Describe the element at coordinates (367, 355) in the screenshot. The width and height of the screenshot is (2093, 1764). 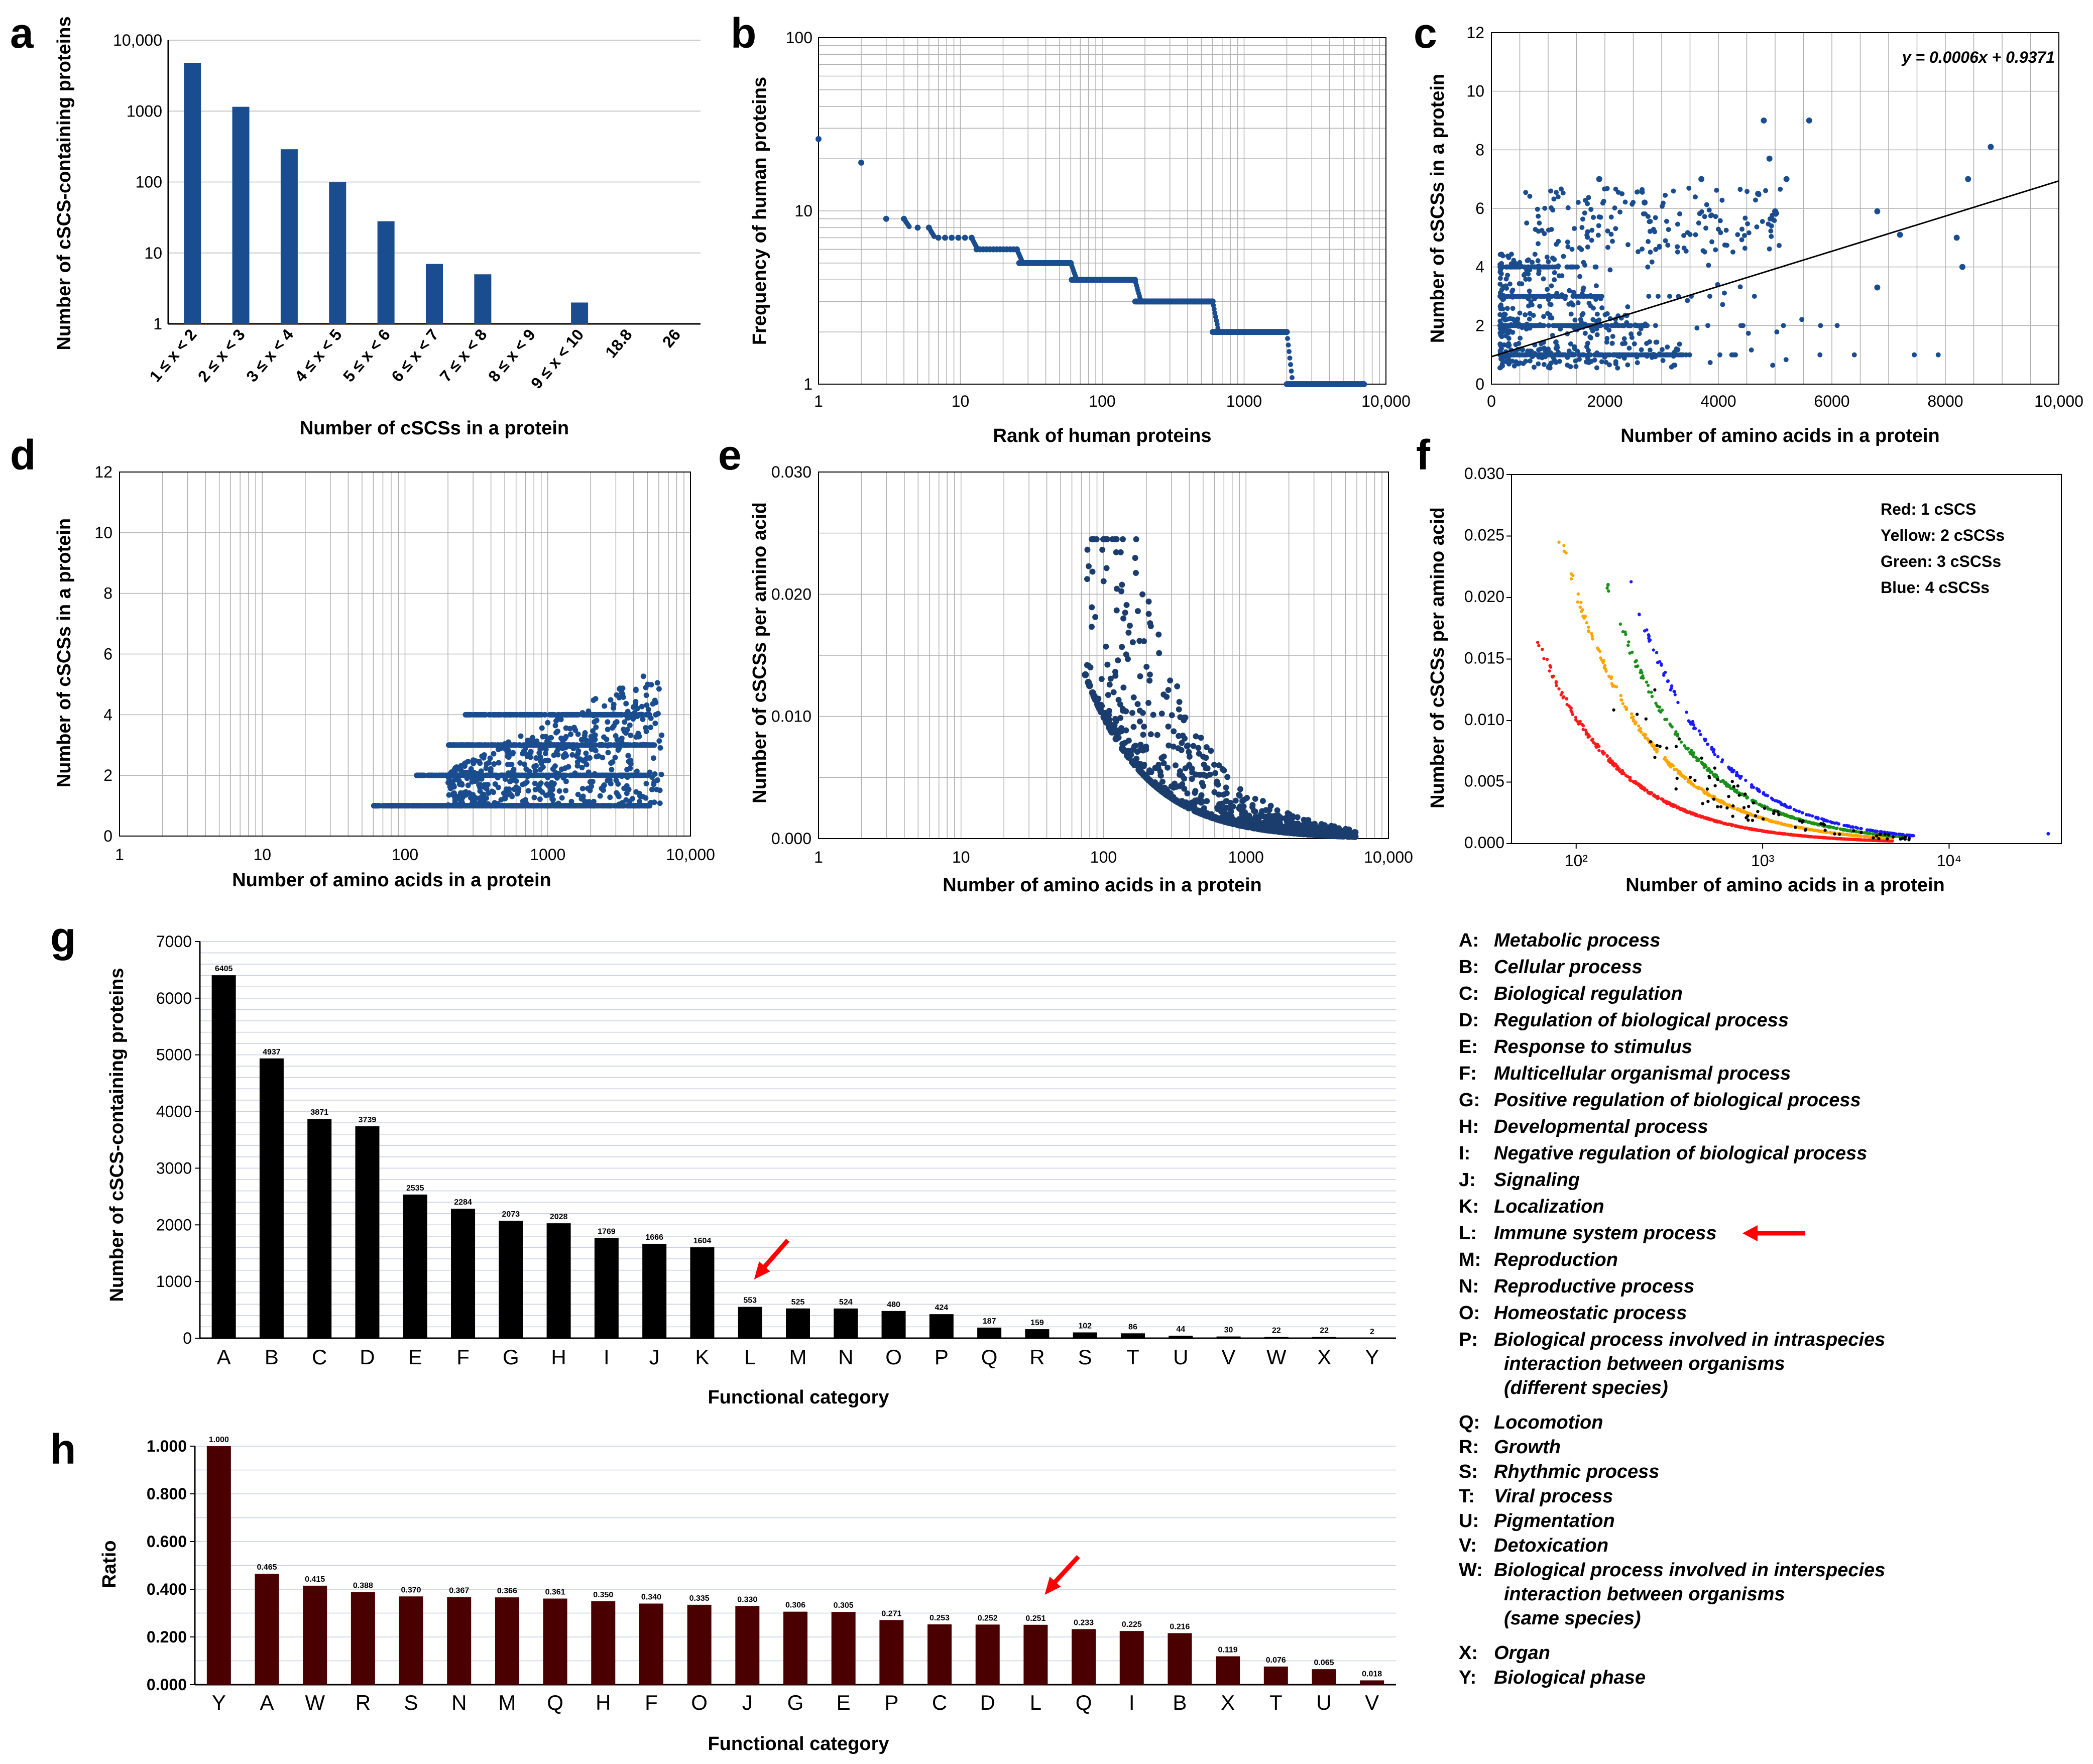
I see `a-category-label: 5 ≤ x < 6` at that location.